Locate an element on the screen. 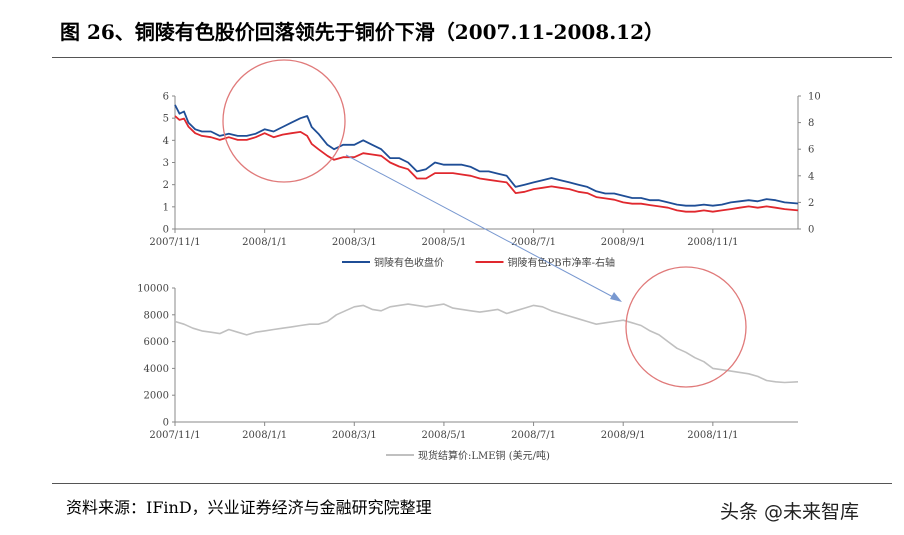 The height and width of the screenshot is (535, 904). y-left-tick-label: 4 is located at coordinates (166, 141).